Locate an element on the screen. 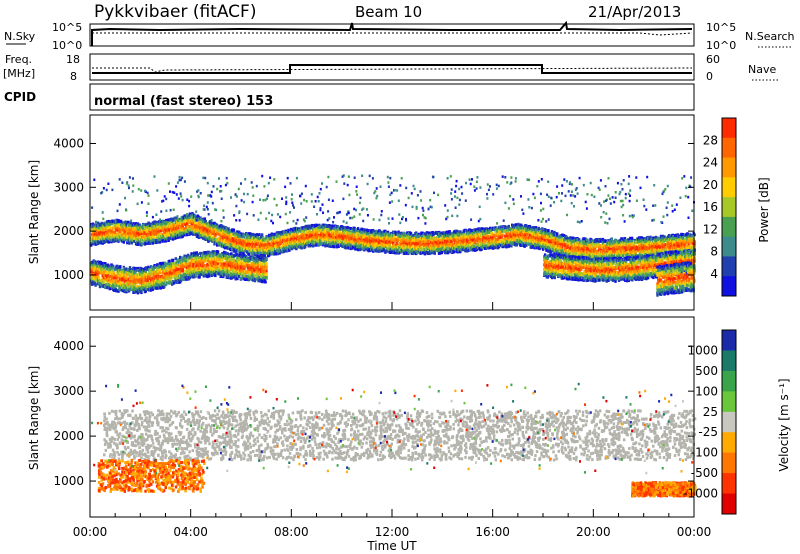 The width and height of the screenshot is (800, 554). nsky-panel: N.Sky 10^5 10^0 10^5 10^0 N.Search is located at coordinates (399, 36).